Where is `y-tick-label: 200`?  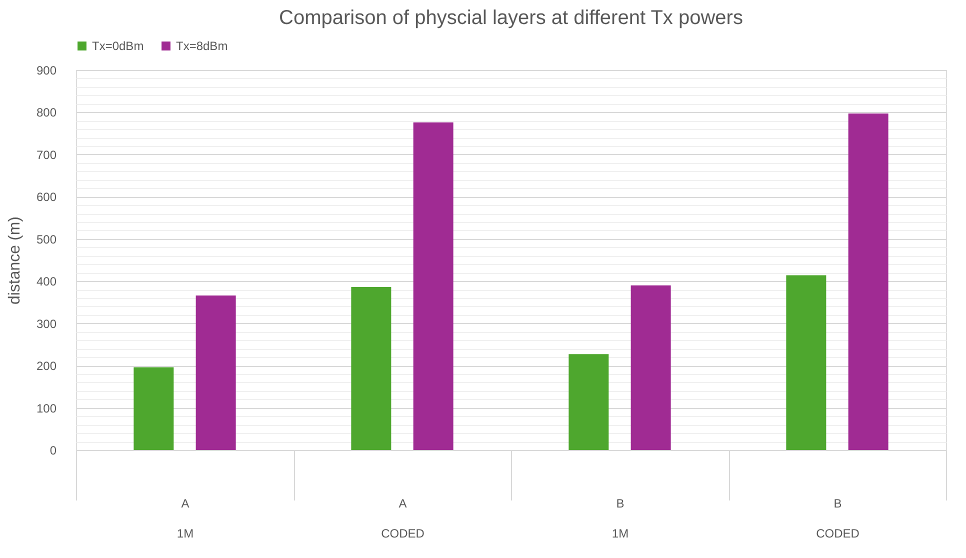
y-tick-label: 200 is located at coordinates (46, 366).